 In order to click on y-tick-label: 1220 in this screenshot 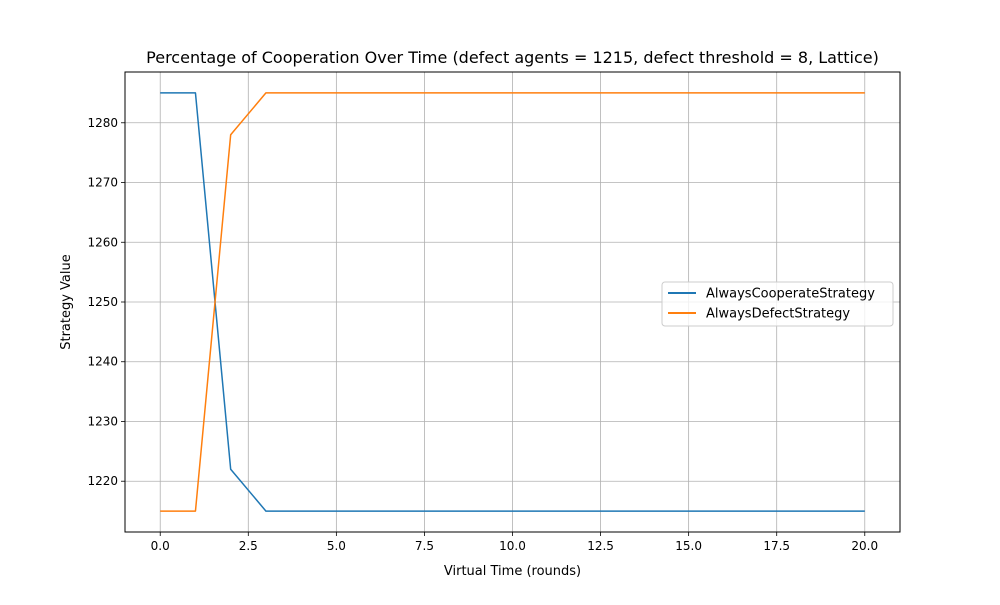, I will do `click(102, 481)`.